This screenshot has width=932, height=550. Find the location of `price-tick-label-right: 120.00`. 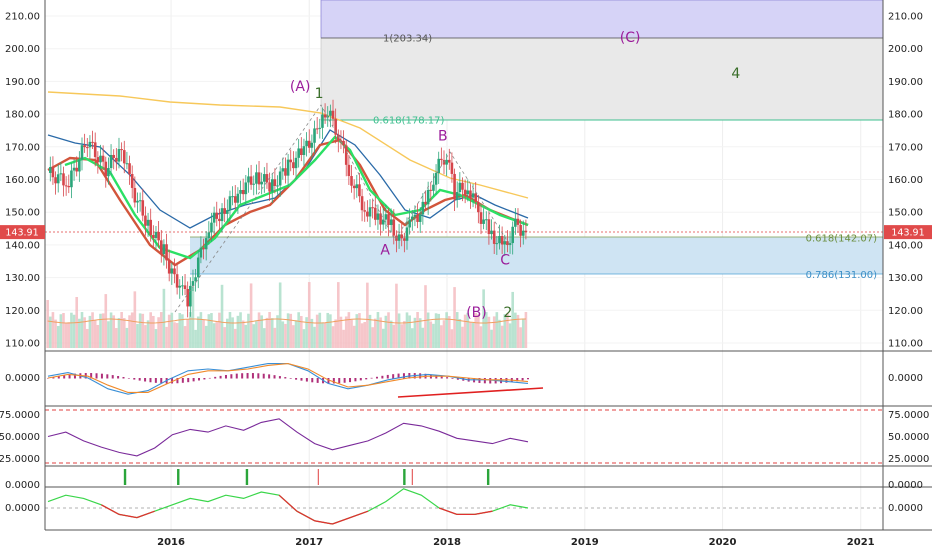

price-tick-label-right: 120.00 is located at coordinates (905, 311).